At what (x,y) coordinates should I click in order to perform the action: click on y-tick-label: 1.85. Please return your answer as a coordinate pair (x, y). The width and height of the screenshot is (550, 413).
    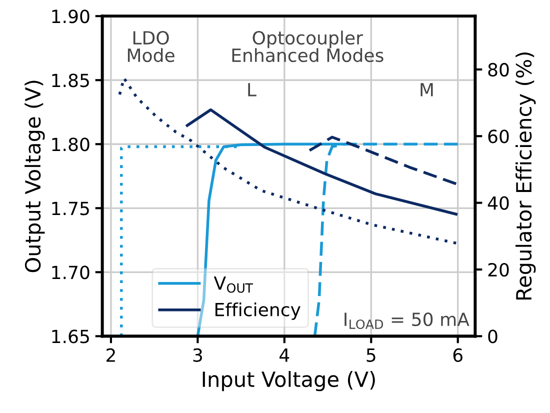
    Looking at the image, I should click on (70, 81).